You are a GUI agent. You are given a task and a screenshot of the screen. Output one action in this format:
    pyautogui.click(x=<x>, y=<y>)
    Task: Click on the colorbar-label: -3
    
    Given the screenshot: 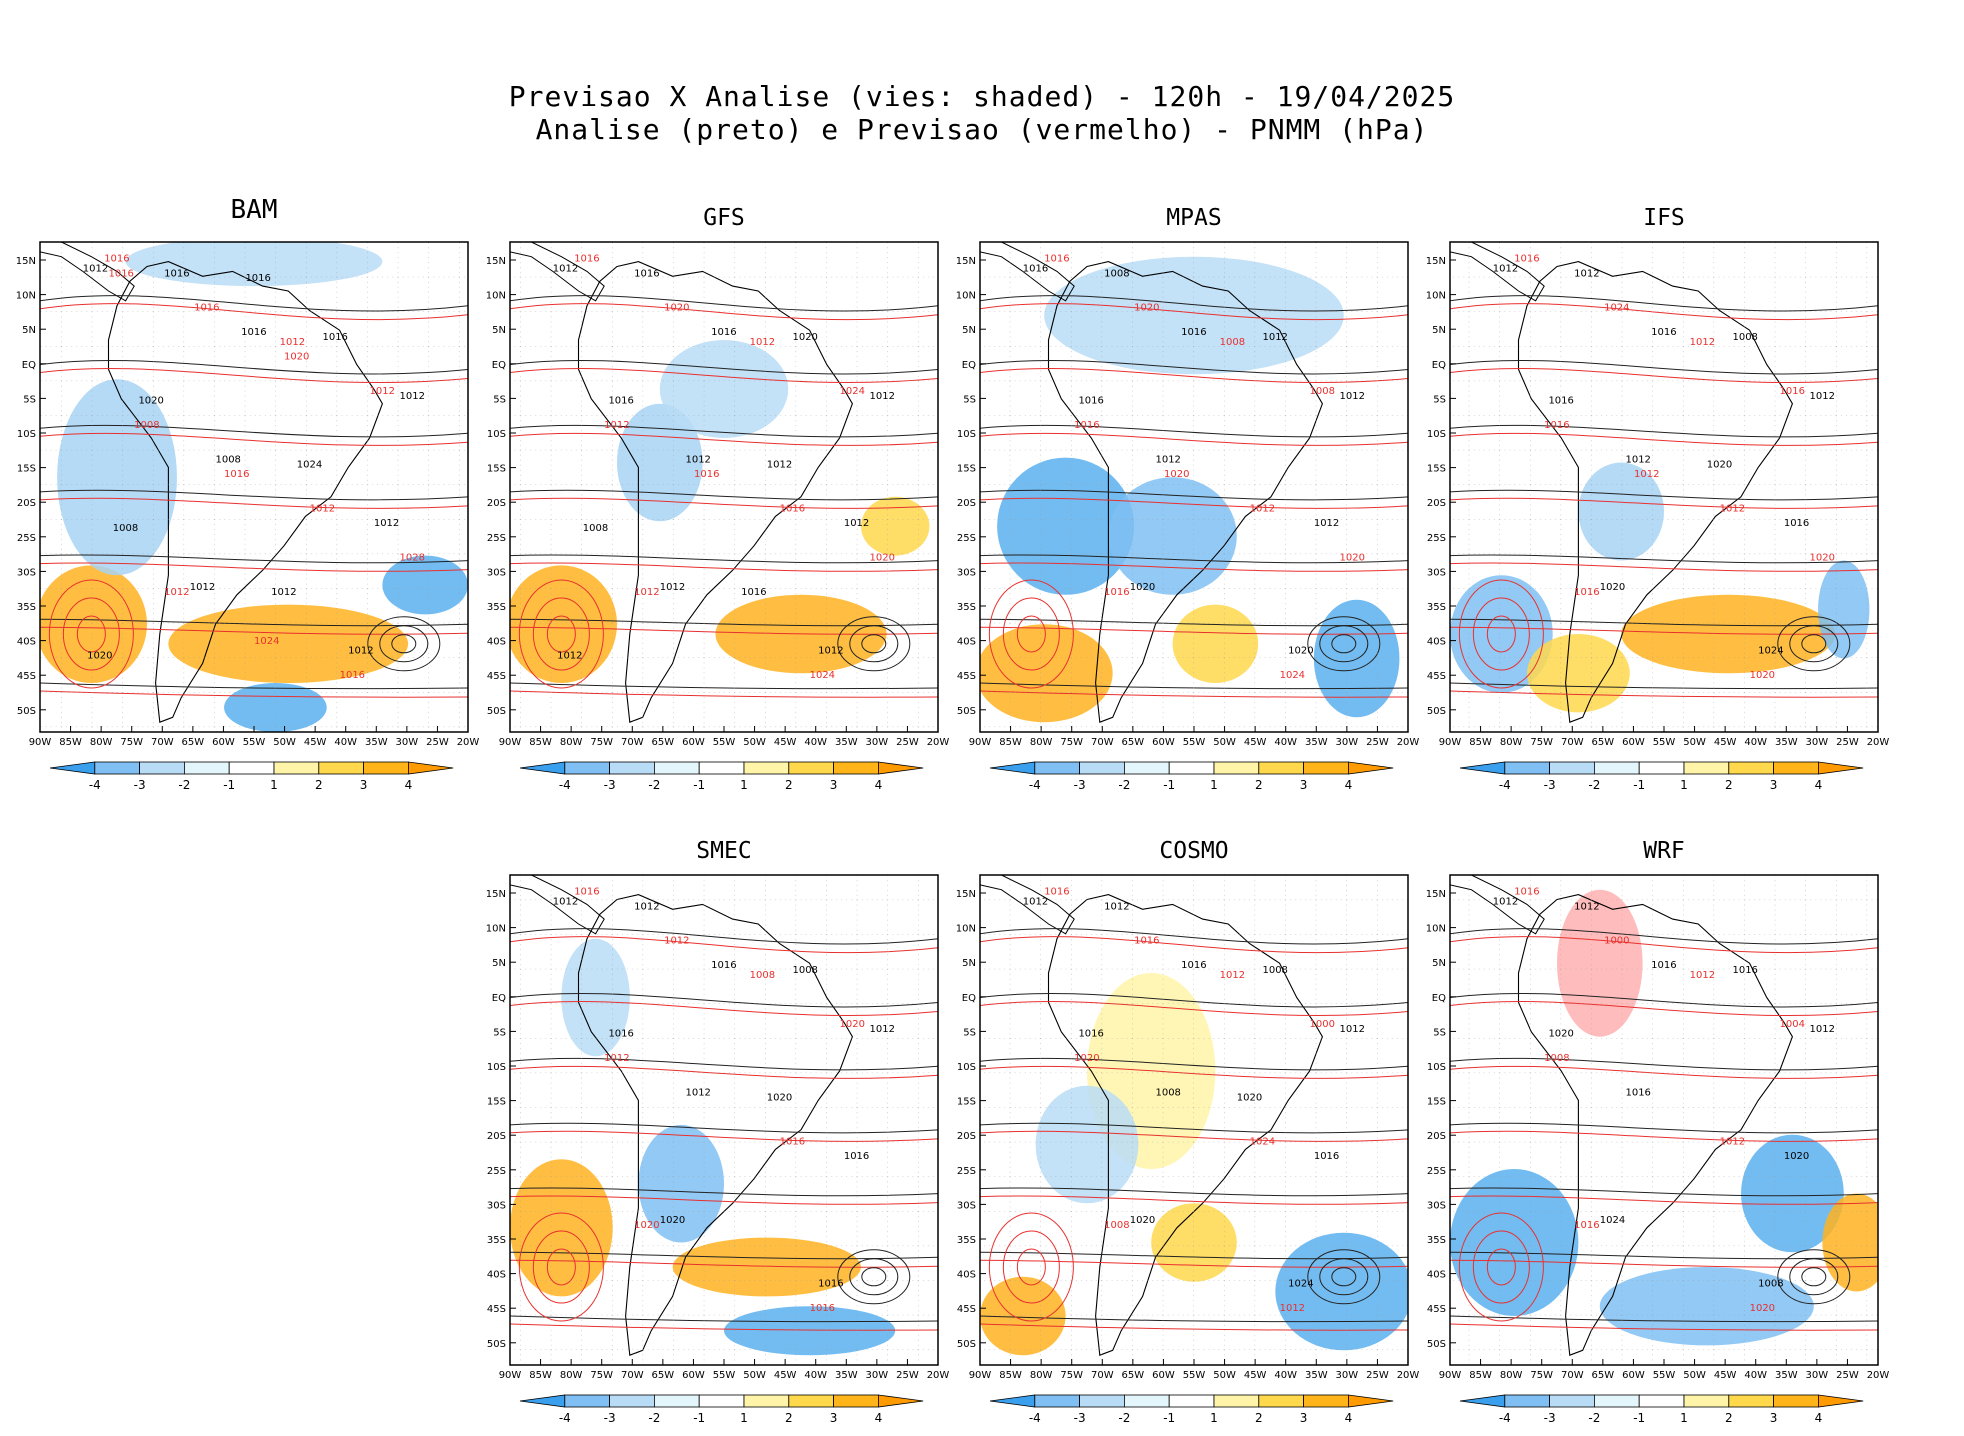 What is the action you would take?
    pyautogui.click(x=1080, y=785)
    